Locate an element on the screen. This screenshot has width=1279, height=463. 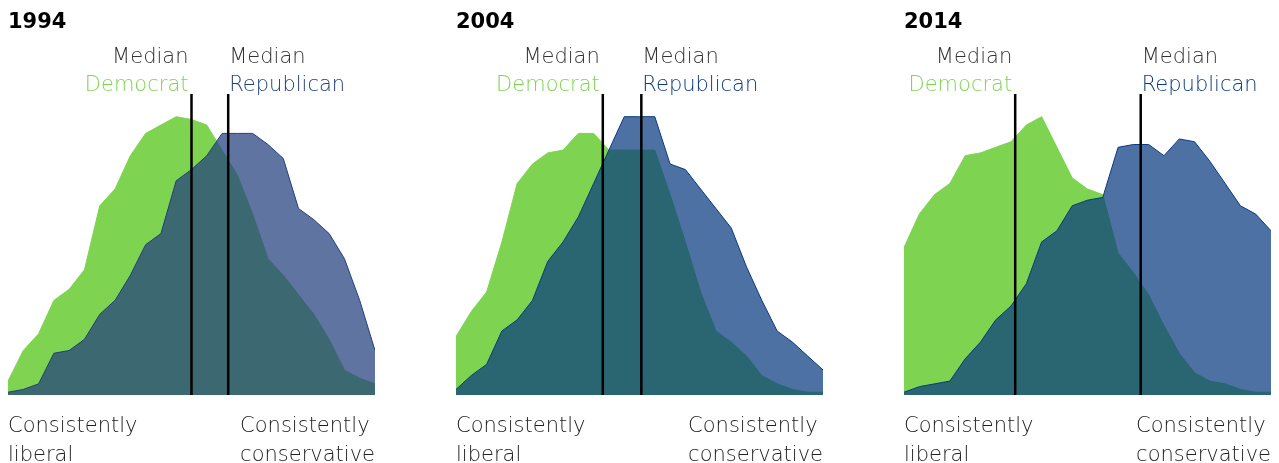
chart-title: 2014 is located at coordinates (933, 20).